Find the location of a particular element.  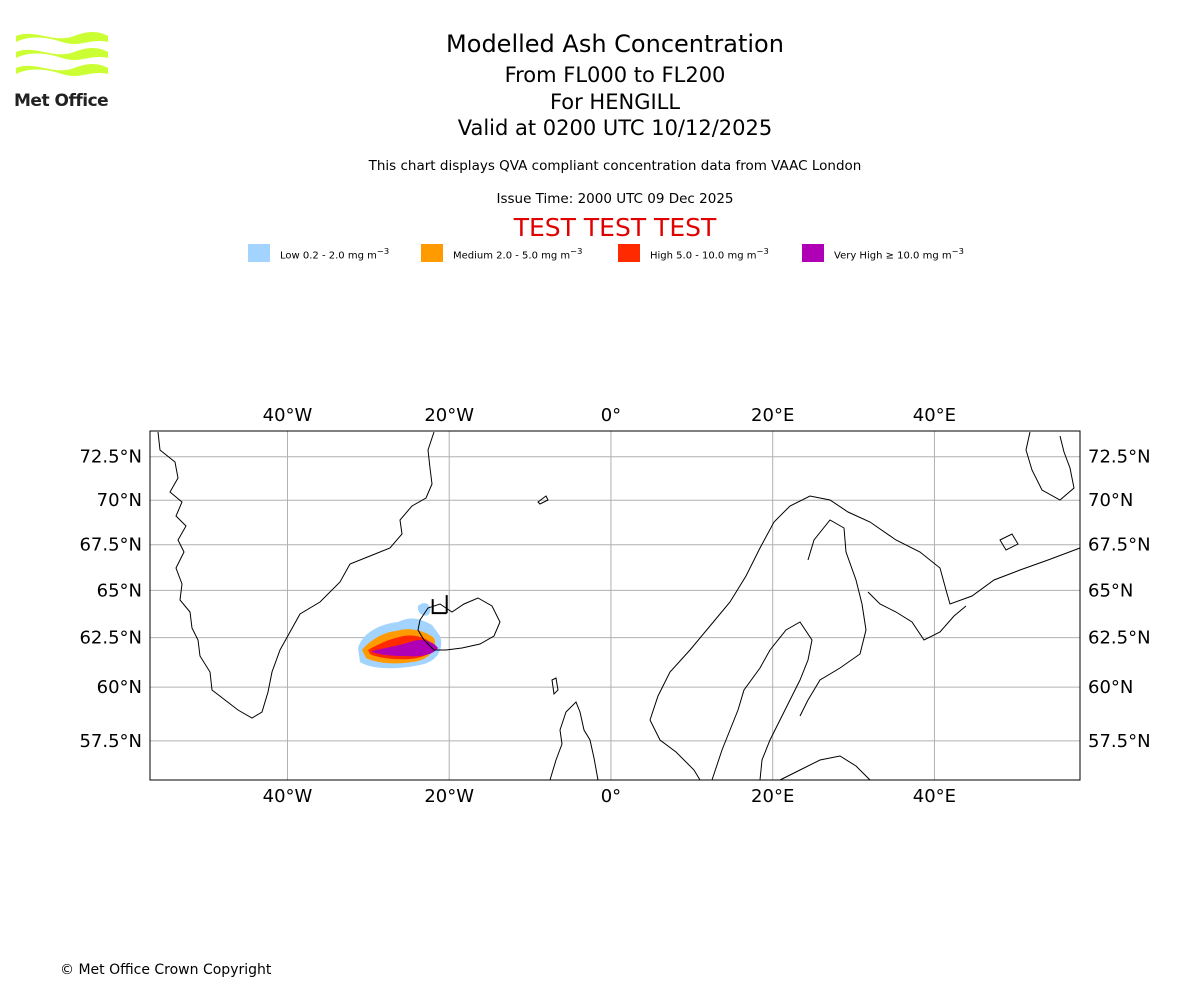

volcano-marker is located at coordinates (439, 605).